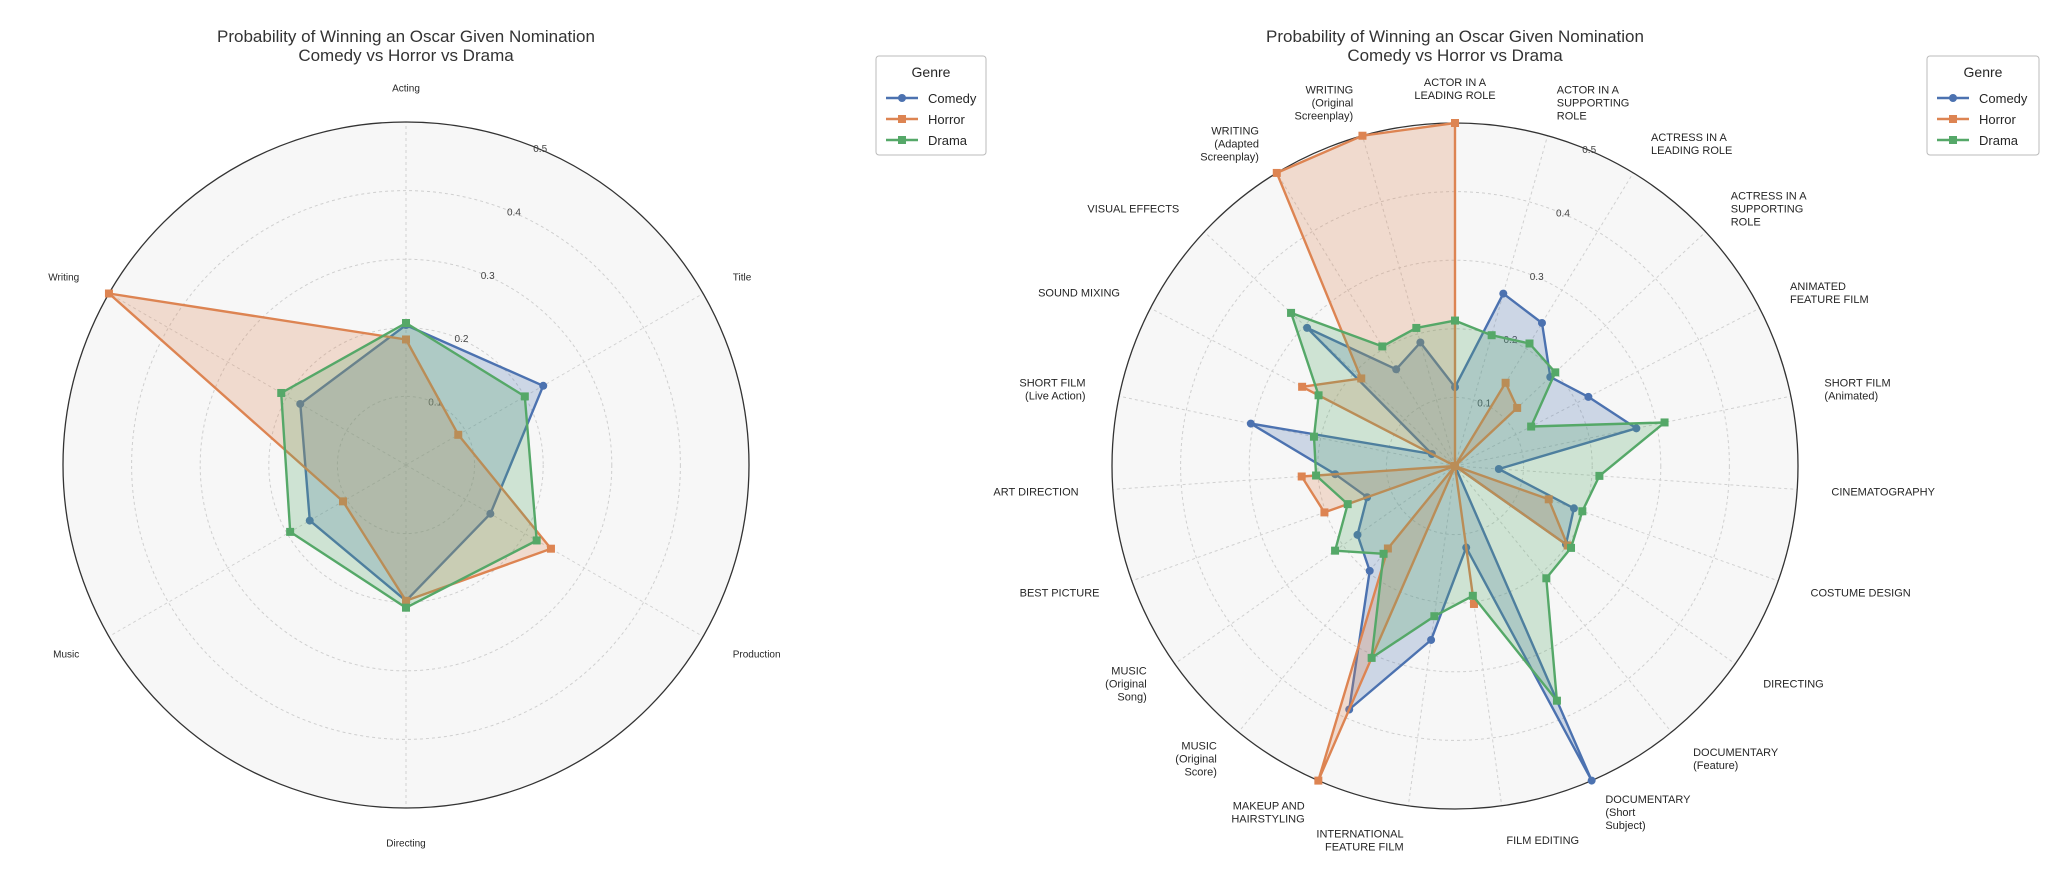 This screenshot has width=2062, height=874. I want to click on radial-tick-label: 0.3, so click(1537, 277).